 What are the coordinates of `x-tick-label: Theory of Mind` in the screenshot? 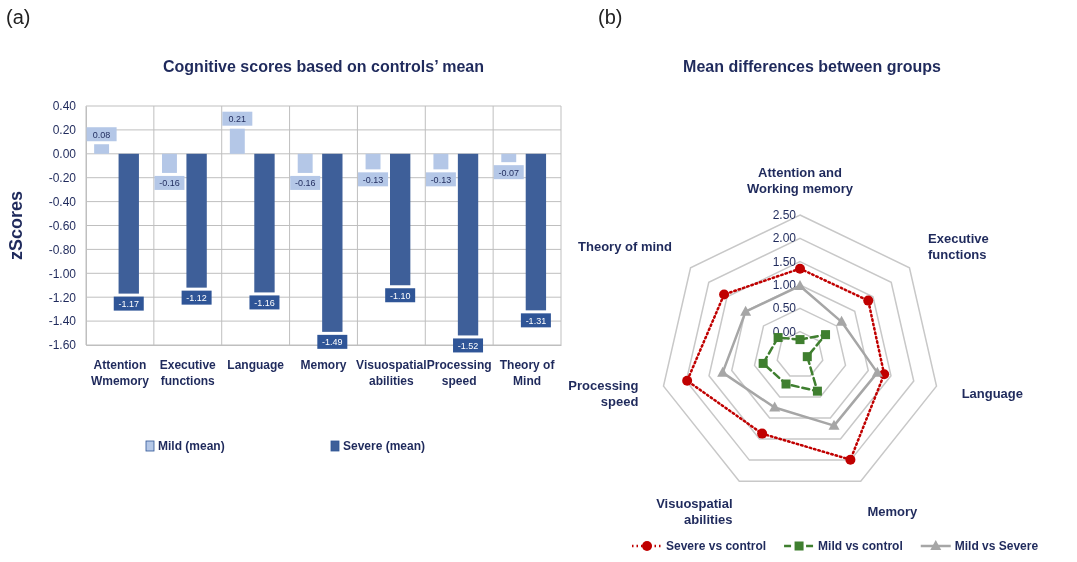 It's located at (527, 373).